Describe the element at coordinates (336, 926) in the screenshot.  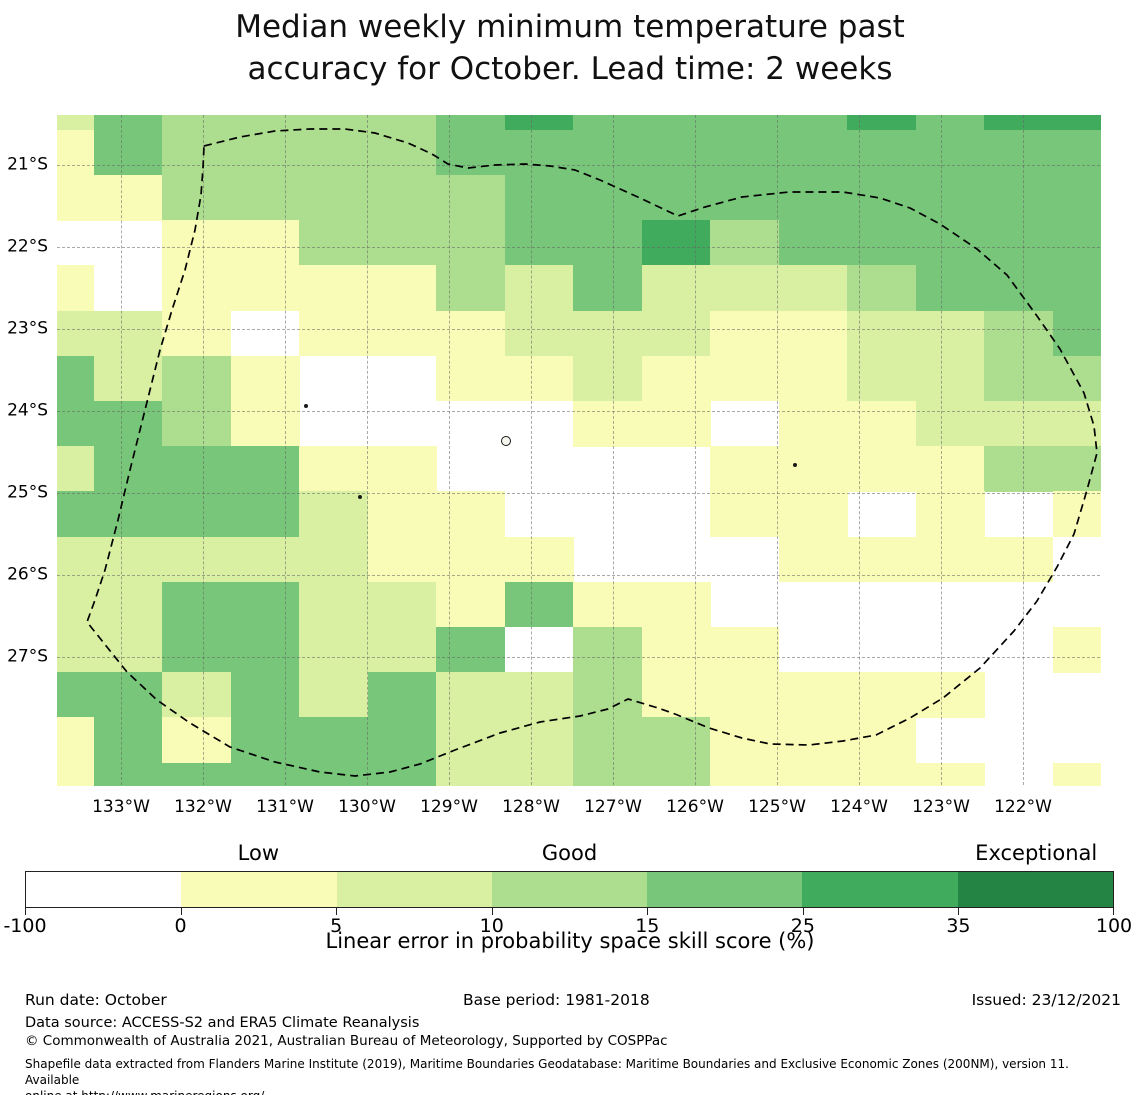
I see `colorbar-tick-label: 5` at that location.